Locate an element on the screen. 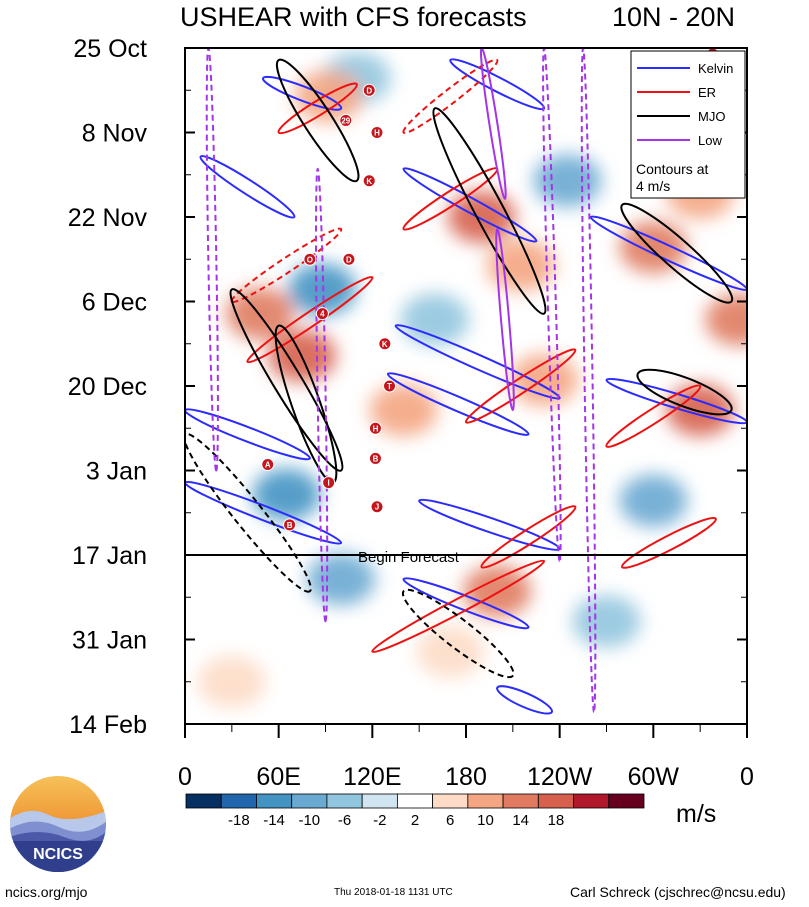 The height and width of the screenshot is (907, 809). colorbar-label: 18 is located at coordinates (556, 820).